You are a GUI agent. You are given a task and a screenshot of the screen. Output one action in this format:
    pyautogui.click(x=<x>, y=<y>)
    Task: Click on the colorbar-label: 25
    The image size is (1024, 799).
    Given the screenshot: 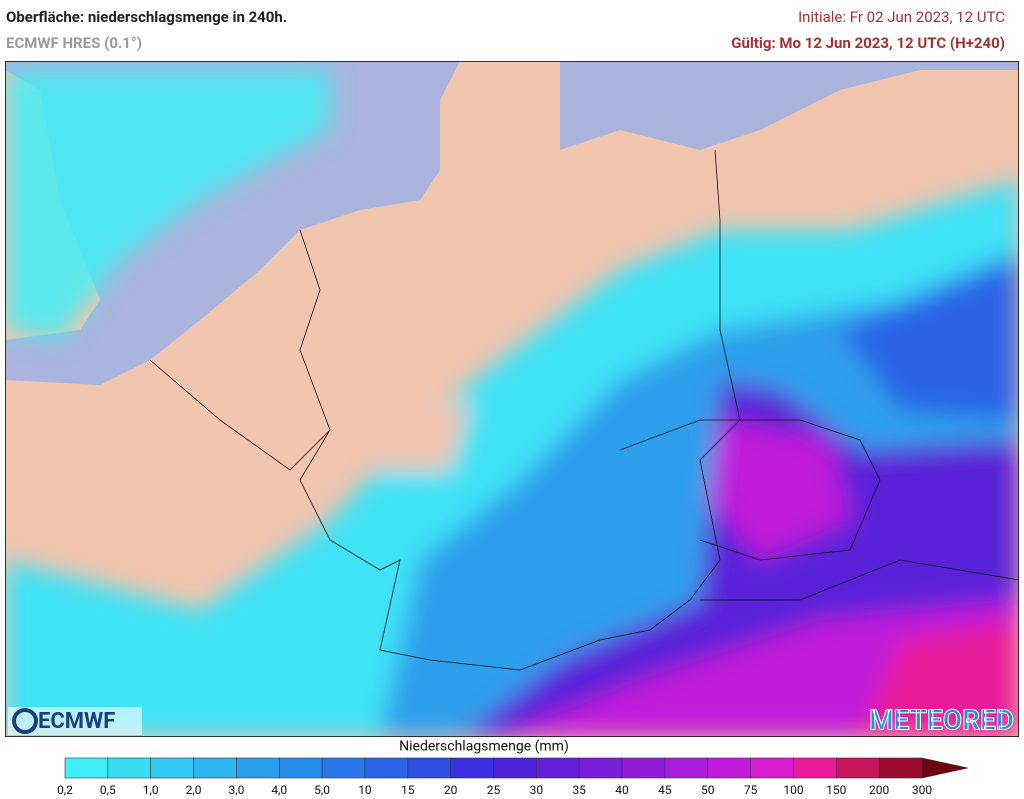 What is the action you would take?
    pyautogui.click(x=494, y=790)
    